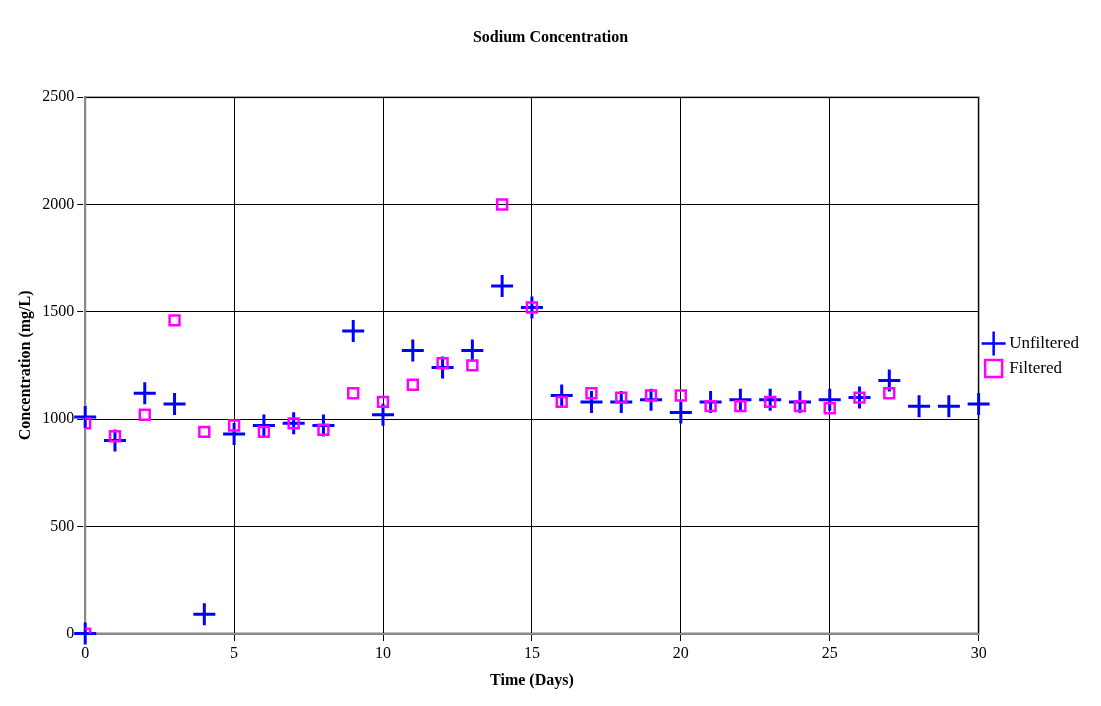 The width and height of the screenshot is (1101, 706). What do you see at coordinates (680, 653) in the screenshot?
I see `x-tick-label: 20` at bounding box center [680, 653].